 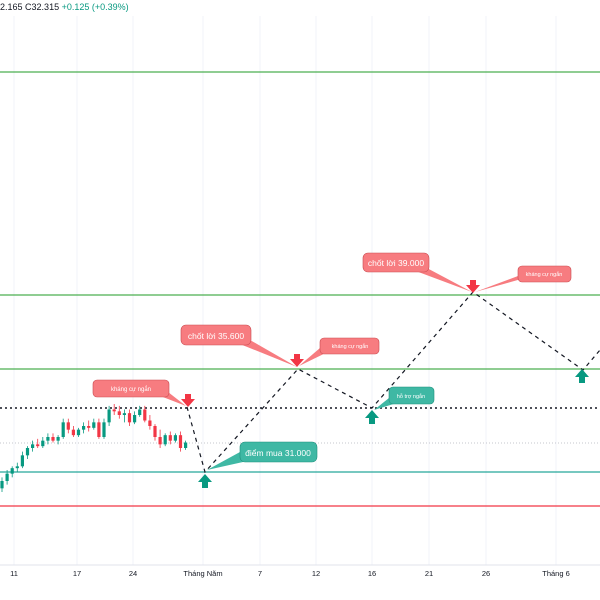 I want to click on x-tick-label: 24, so click(x=133, y=573).